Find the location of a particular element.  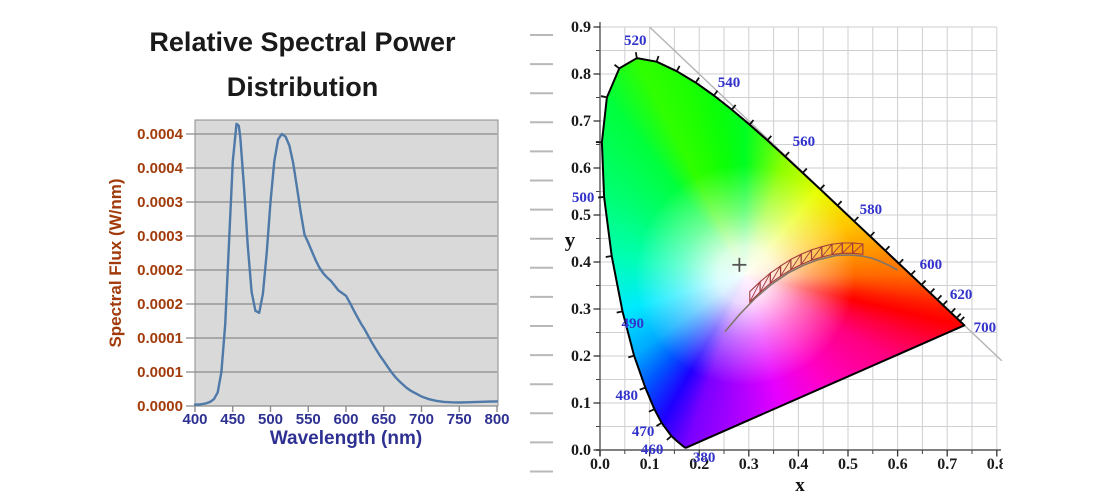

left-chart-x-axis-title: Wavelength (nm) is located at coordinates (346, 438).